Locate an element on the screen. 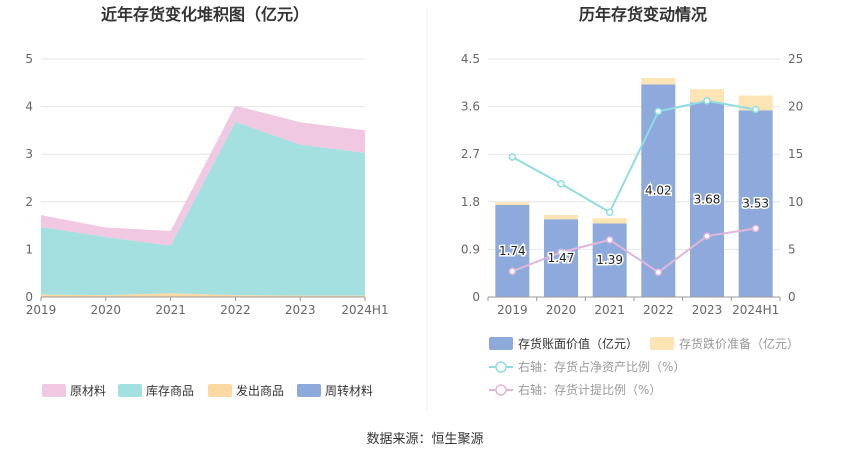 The image size is (850, 463). right-y-axis: 0 0.9 1.8 2.7 3.6 4.5 is located at coordinates (470, 178).